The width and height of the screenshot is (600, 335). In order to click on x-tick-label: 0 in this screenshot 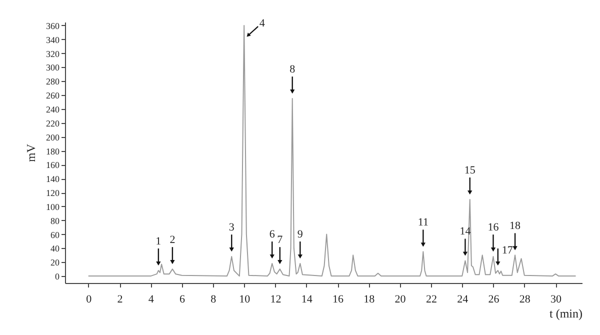, I will do `click(89, 300)`.